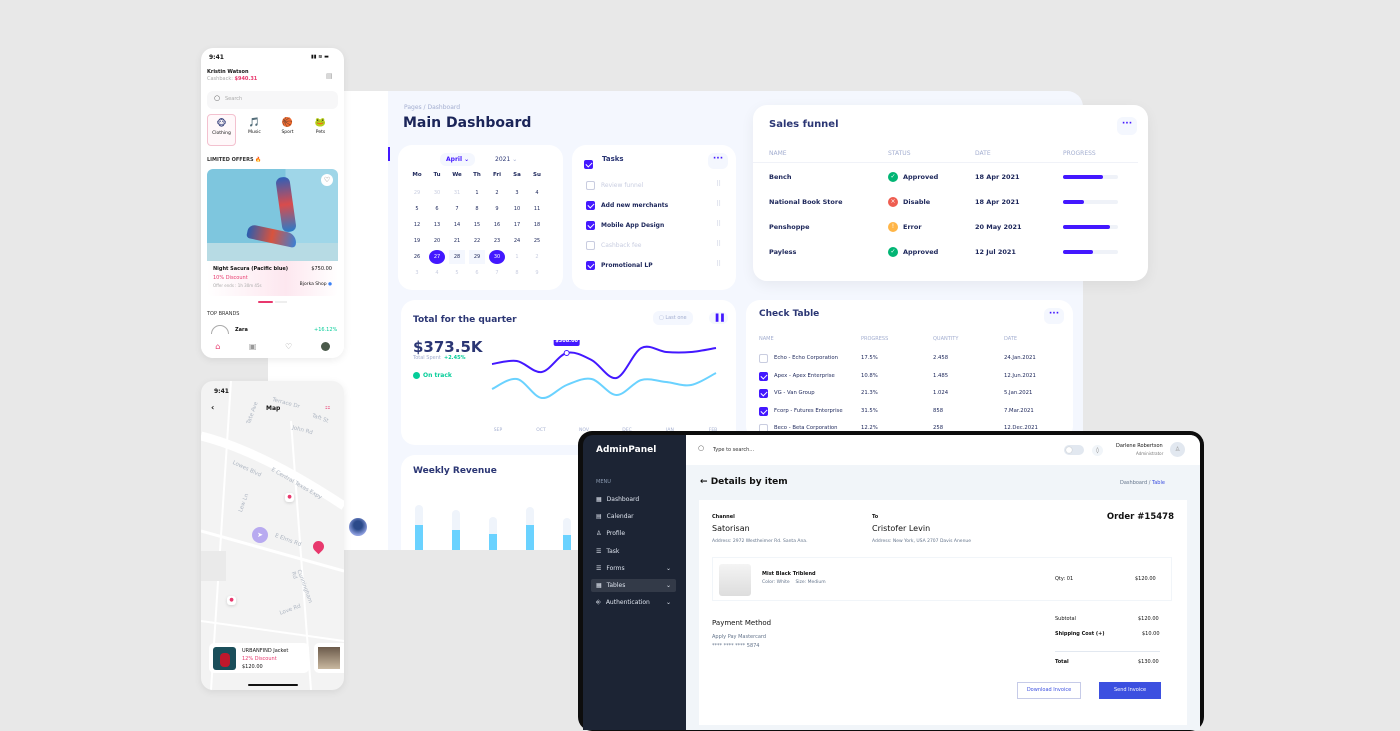  I want to click on profile-avatar, so click(325, 346).